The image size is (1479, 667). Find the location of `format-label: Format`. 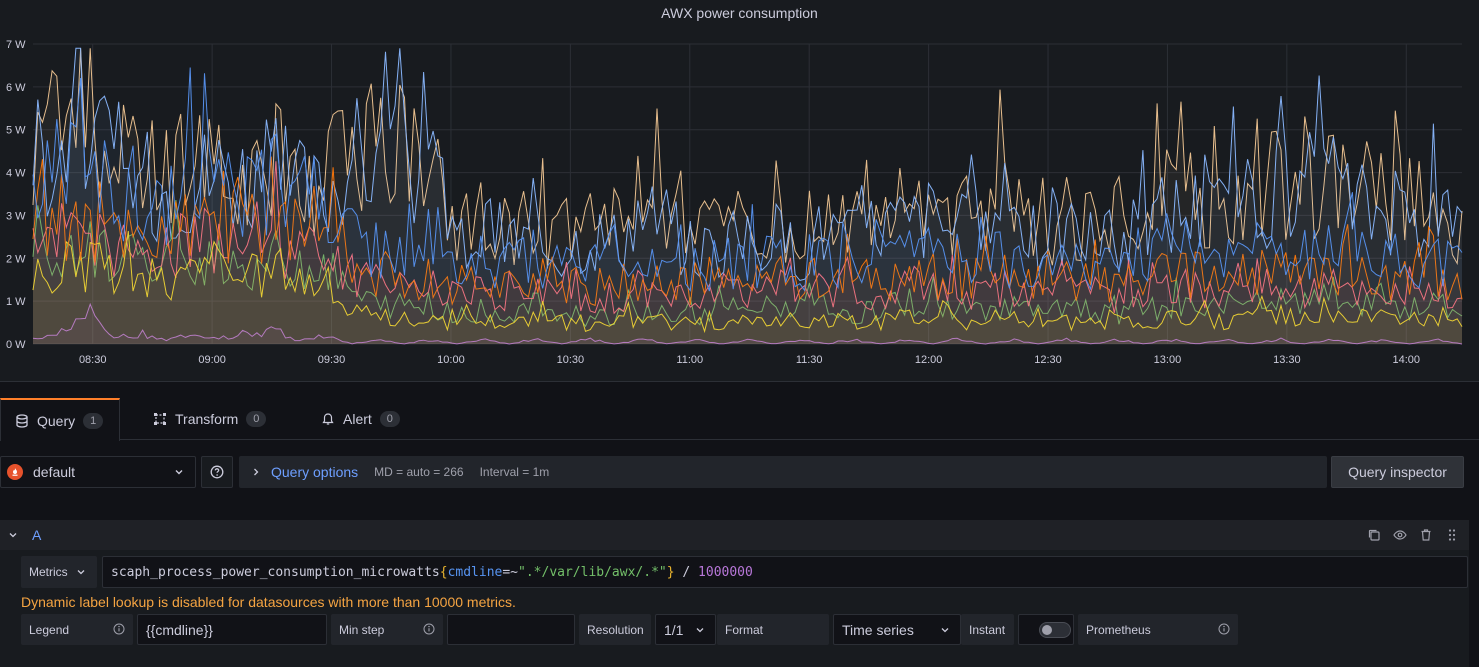

format-label: Format is located at coordinates (773, 629).